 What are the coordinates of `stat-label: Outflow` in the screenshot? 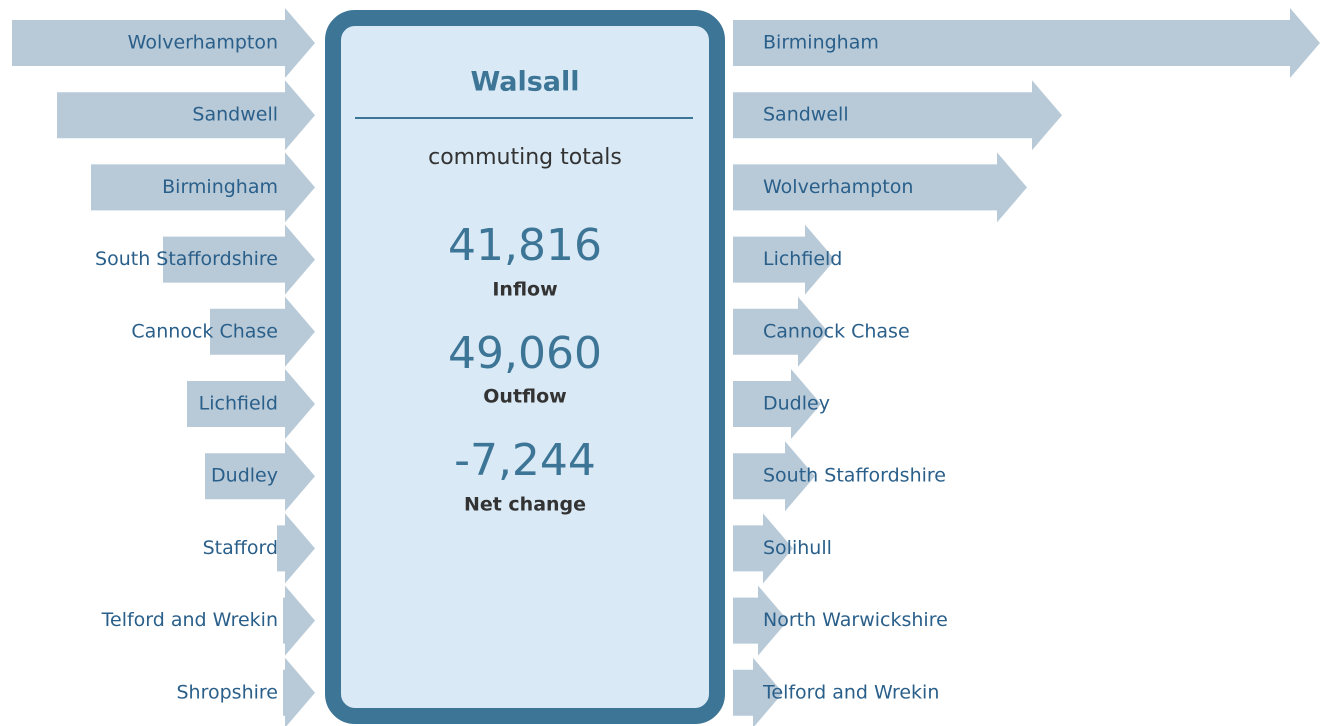 It's located at (524, 397).